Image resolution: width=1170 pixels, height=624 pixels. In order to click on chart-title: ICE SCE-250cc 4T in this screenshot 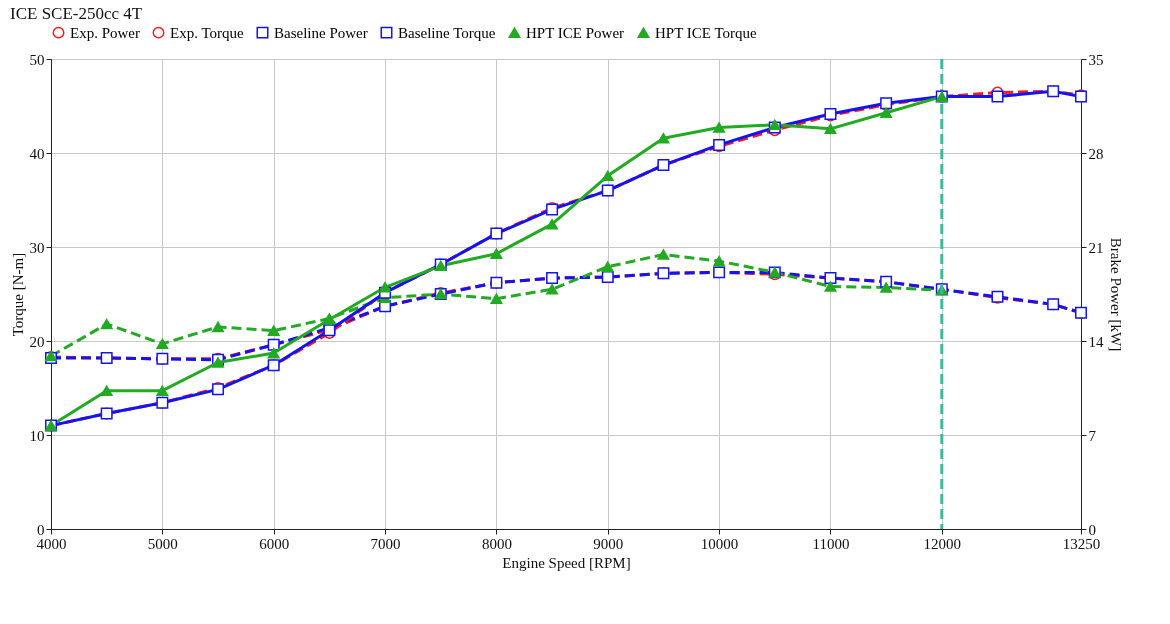, I will do `click(76, 13)`.